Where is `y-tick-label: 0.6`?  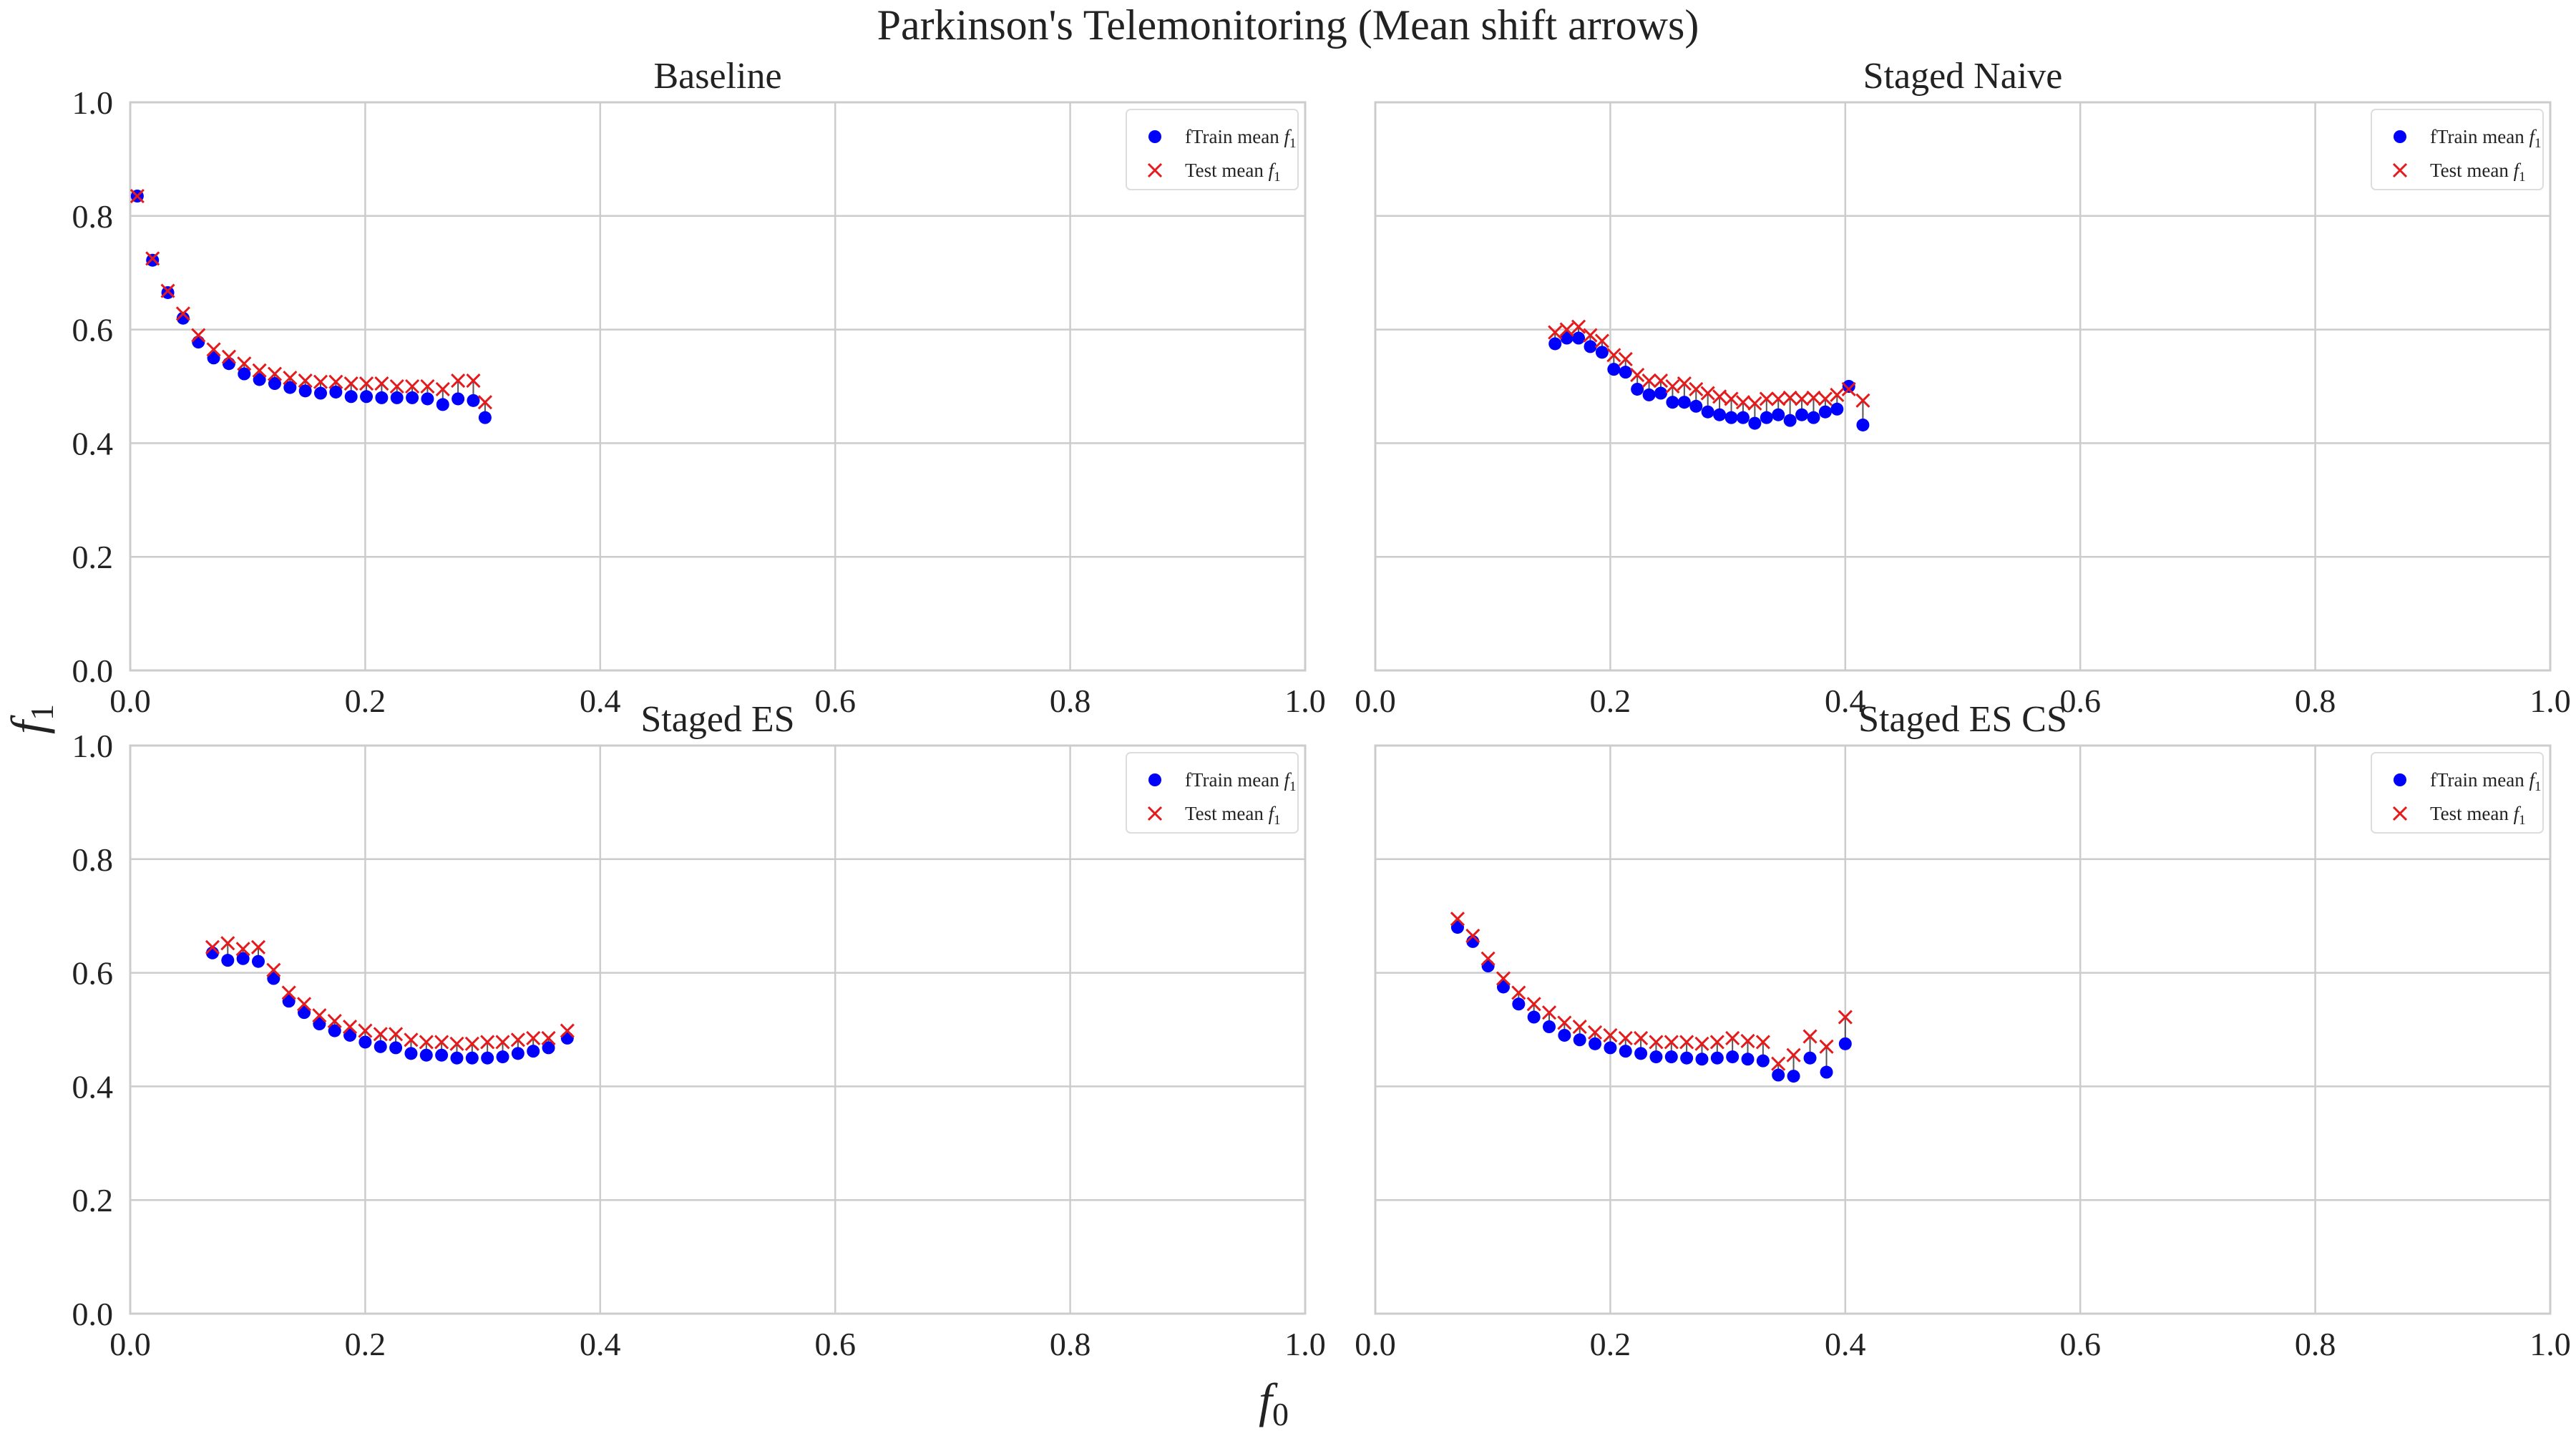
y-tick-label: 0.6 is located at coordinates (93, 330).